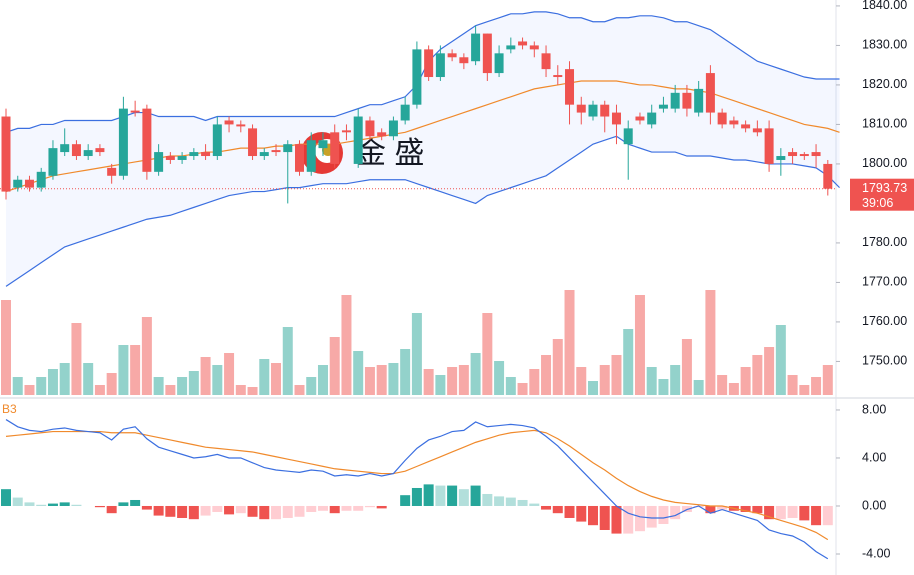 The width and height of the screenshot is (914, 575). I want to click on y-tick-label: 1830.00, so click(884, 45).